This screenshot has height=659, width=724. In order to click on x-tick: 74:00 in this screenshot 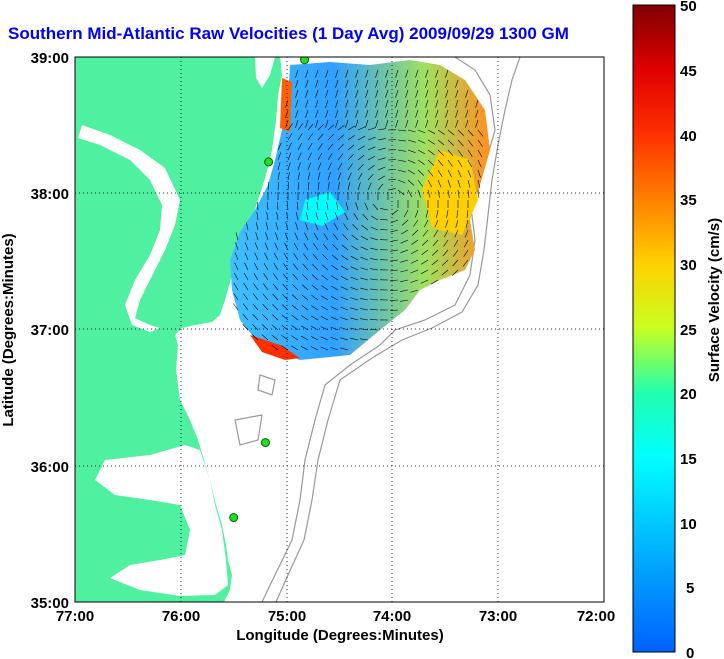, I will do `click(392, 616)`.